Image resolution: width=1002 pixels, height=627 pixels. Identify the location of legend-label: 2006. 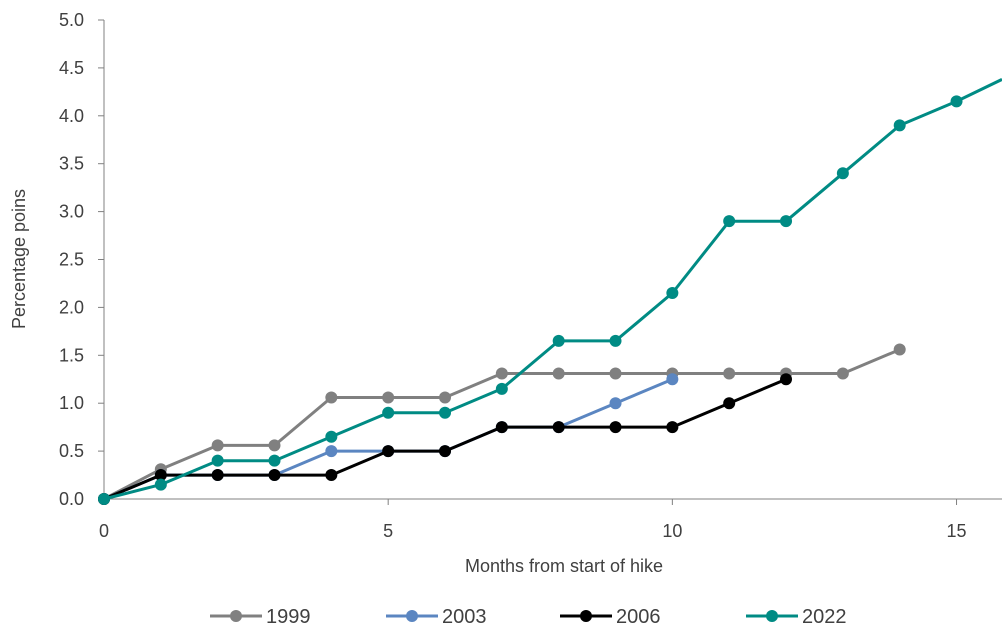
(638, 616).